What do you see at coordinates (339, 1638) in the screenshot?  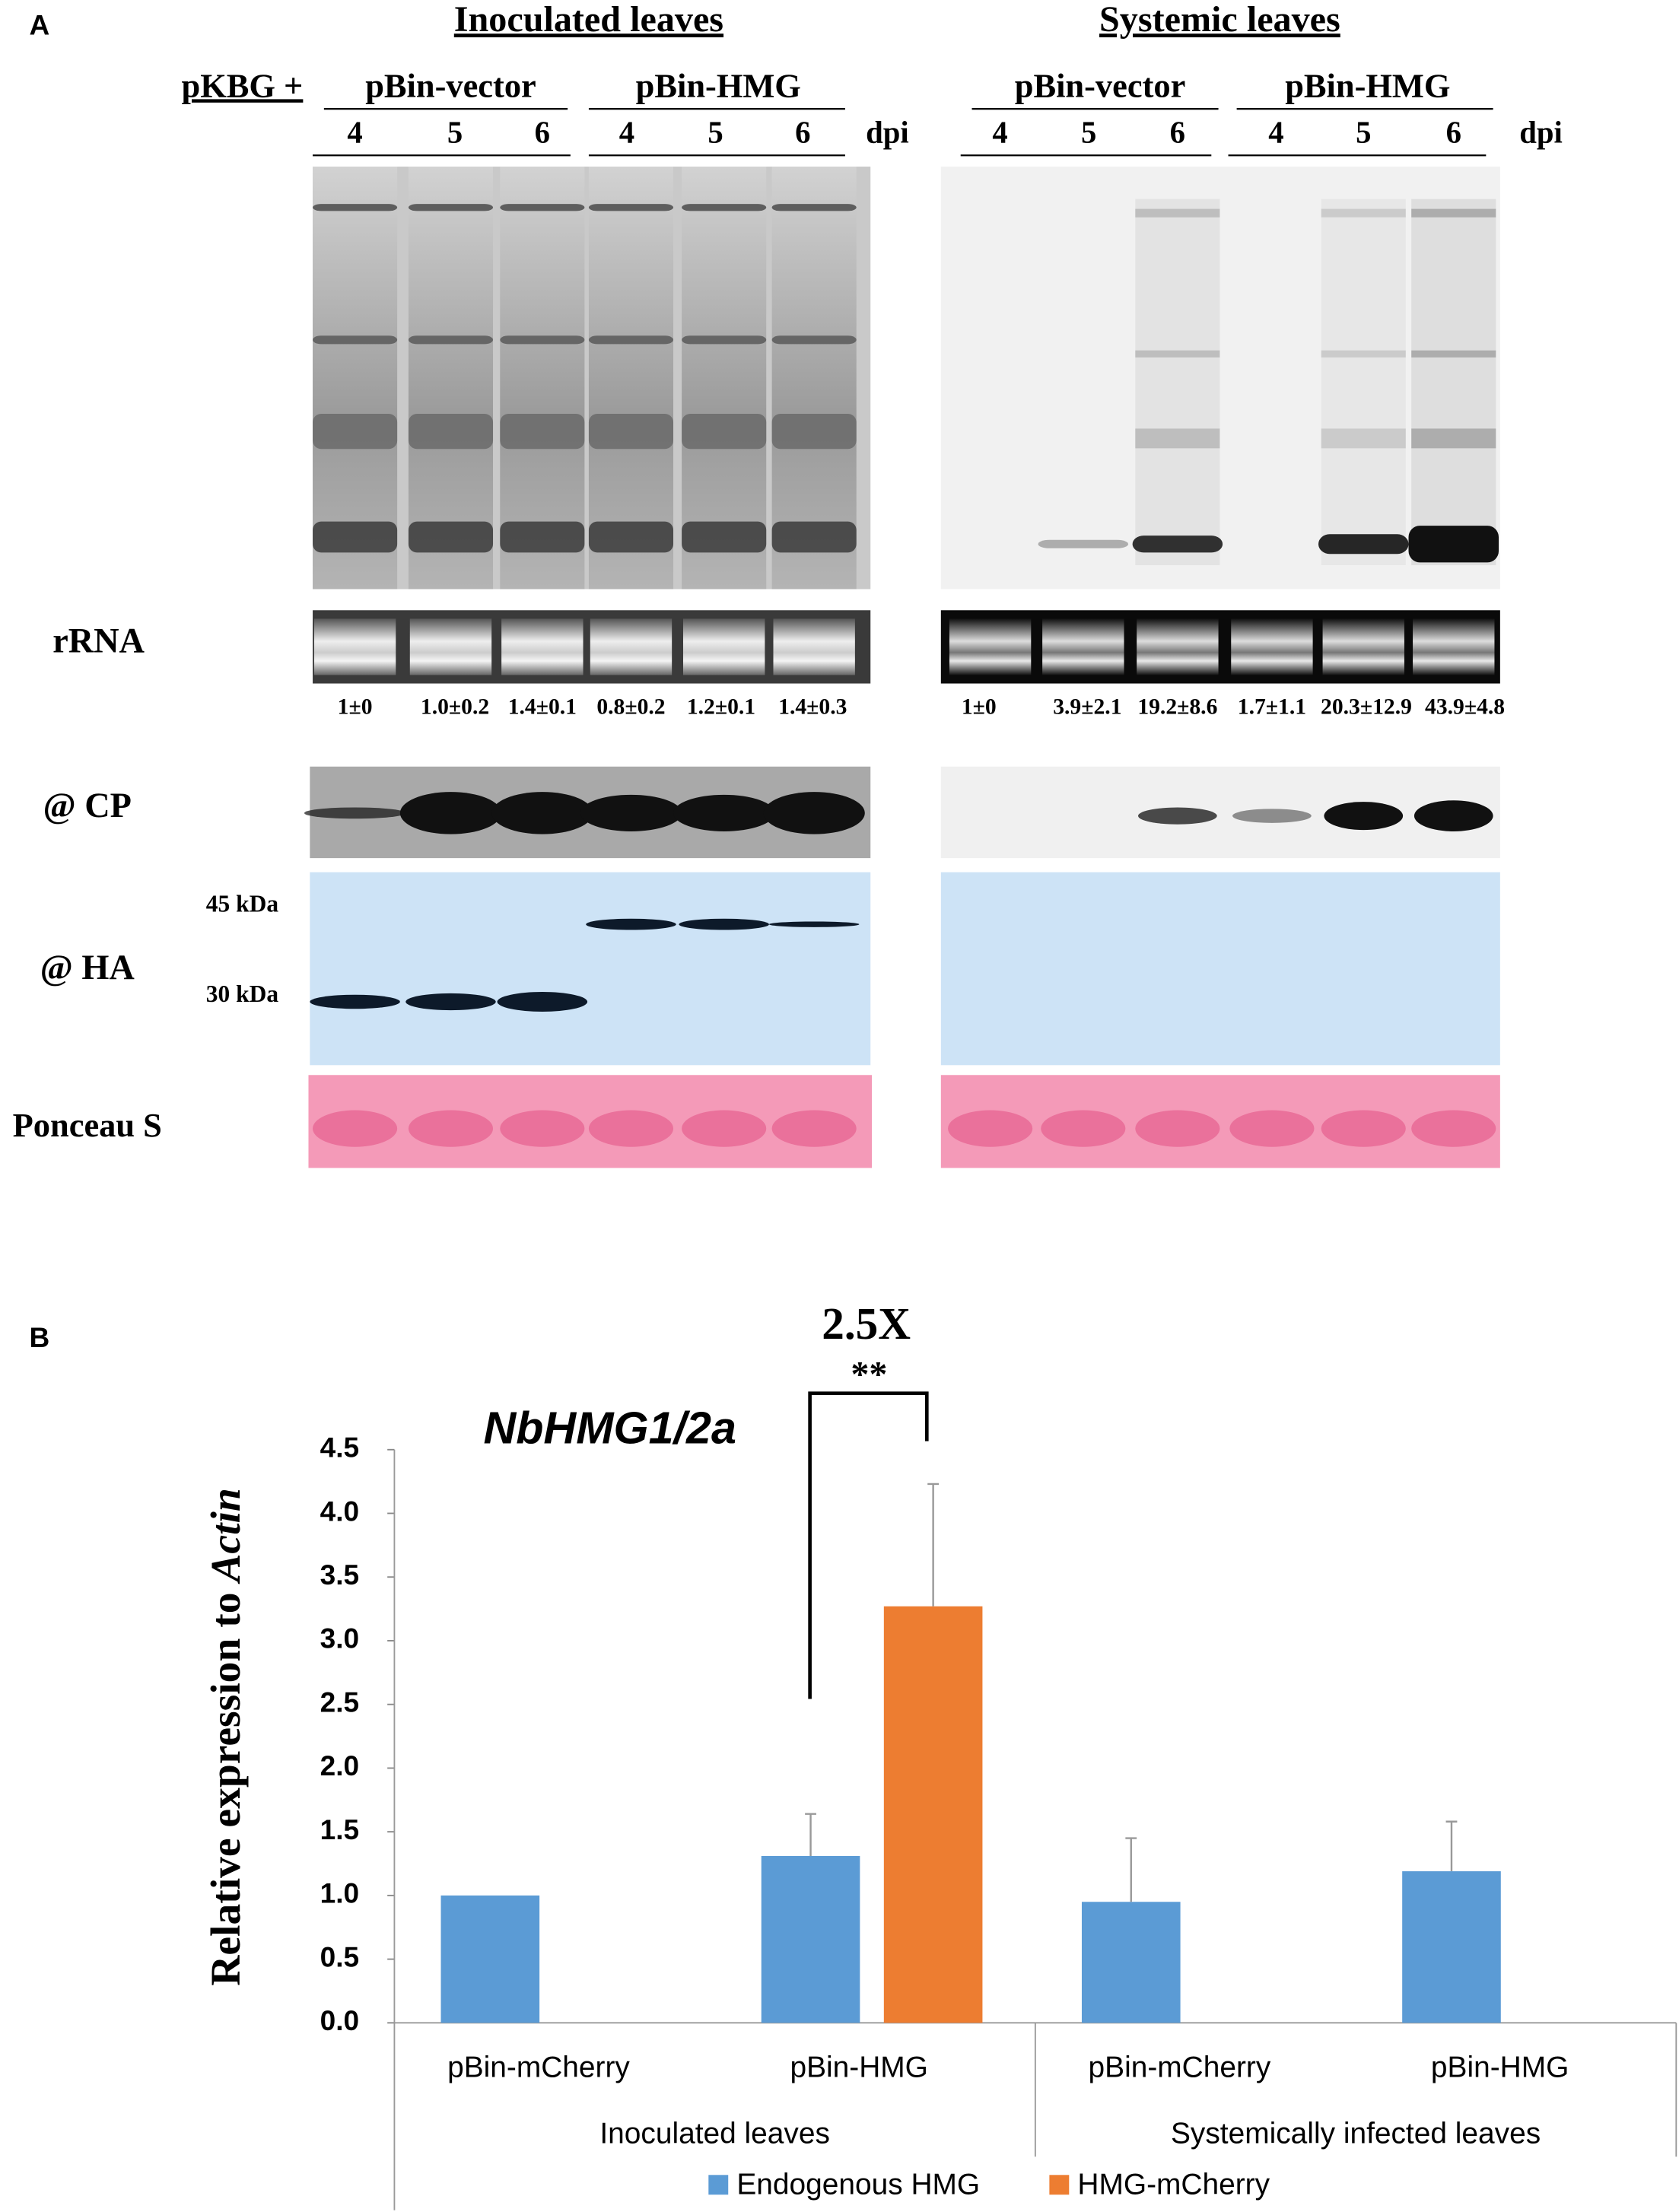 I see `y-tick-label: 3.0` at bounding box center [339, 1638].